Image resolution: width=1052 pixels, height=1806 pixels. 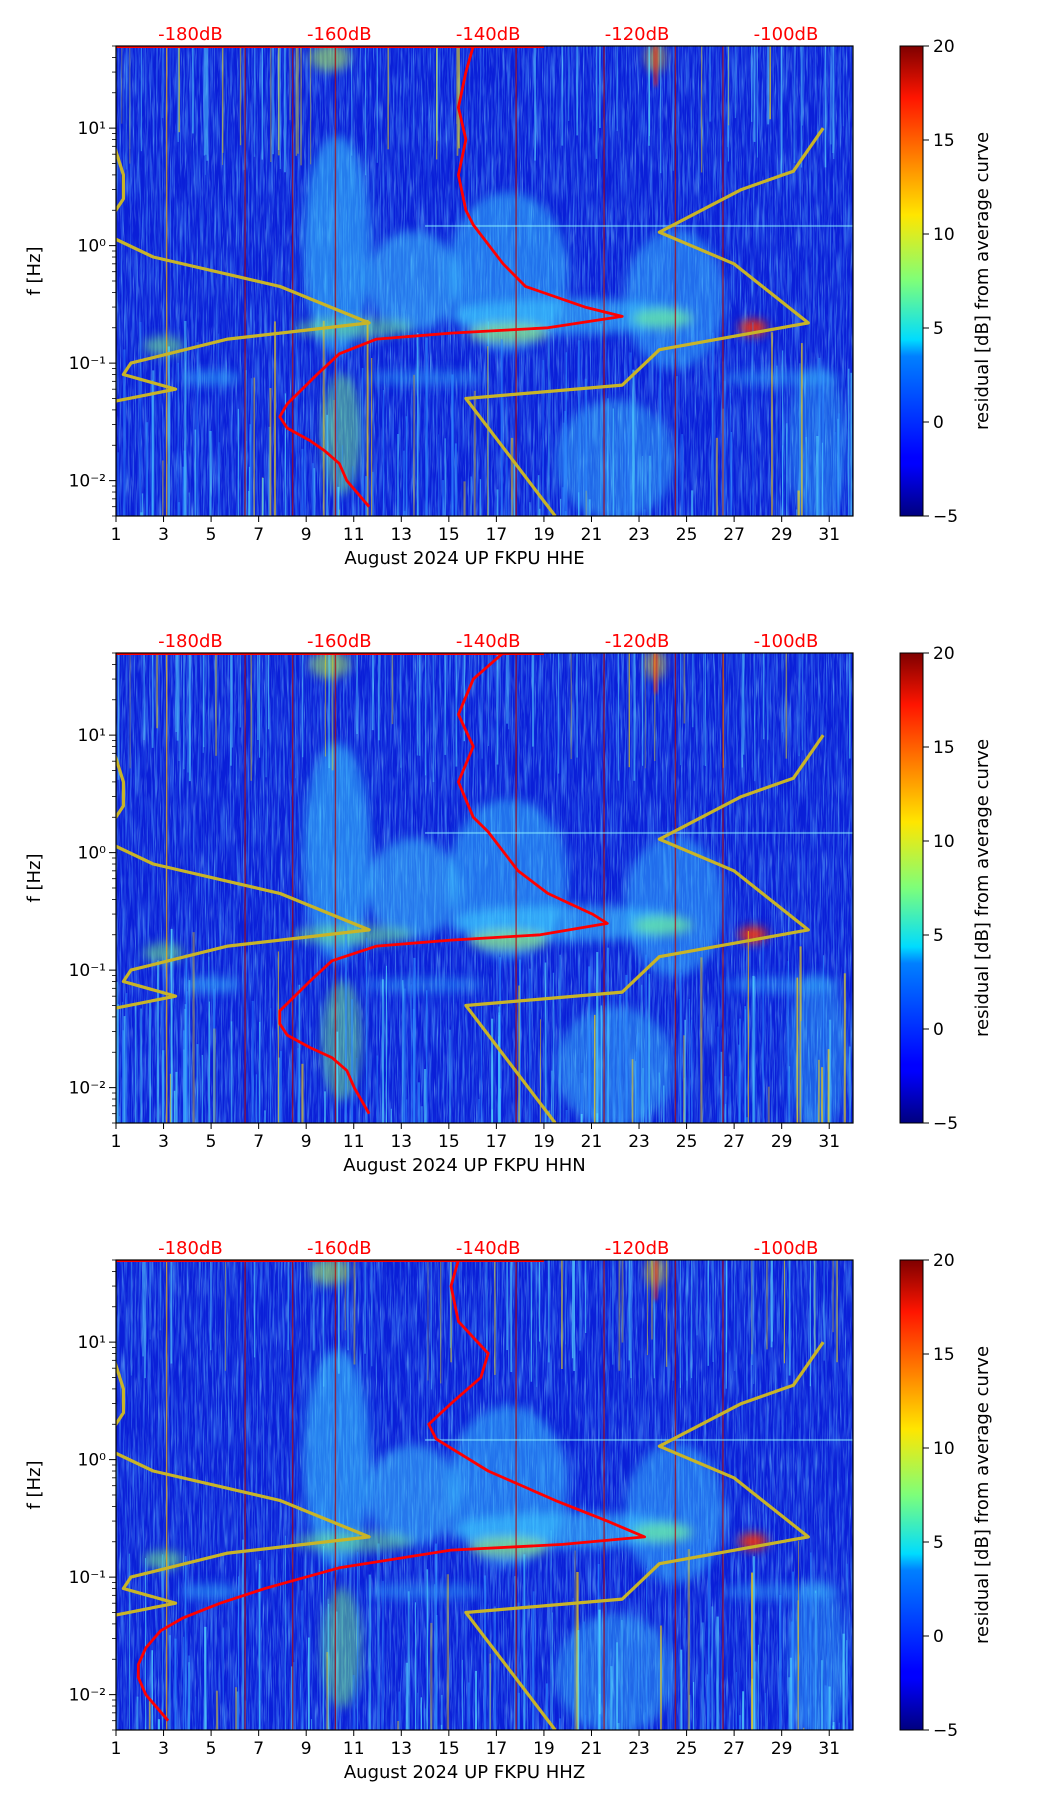 What do you see at coordinates (945, 1124) in the screenshot?
I see `colorbar-tick-label: −5` at bounding box center [945, 1124].